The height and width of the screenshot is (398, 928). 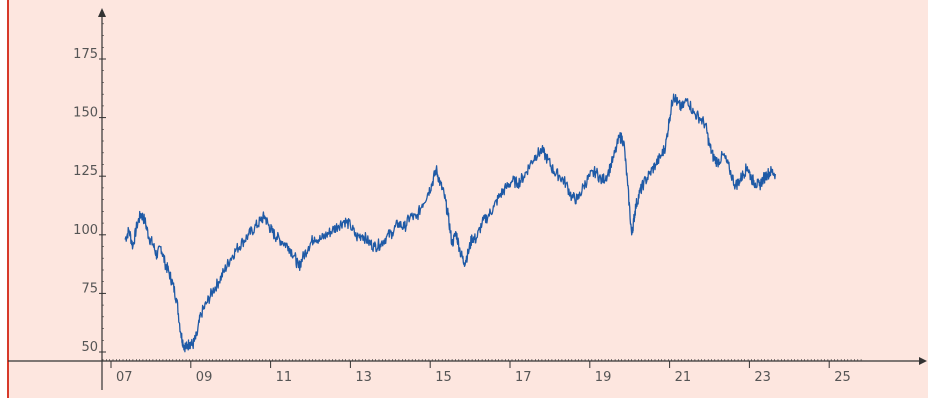 What do you see at coordinates (89, 347) in the screenshot?
I see `y-tick-label: 50` at bounding box center [89, 347].